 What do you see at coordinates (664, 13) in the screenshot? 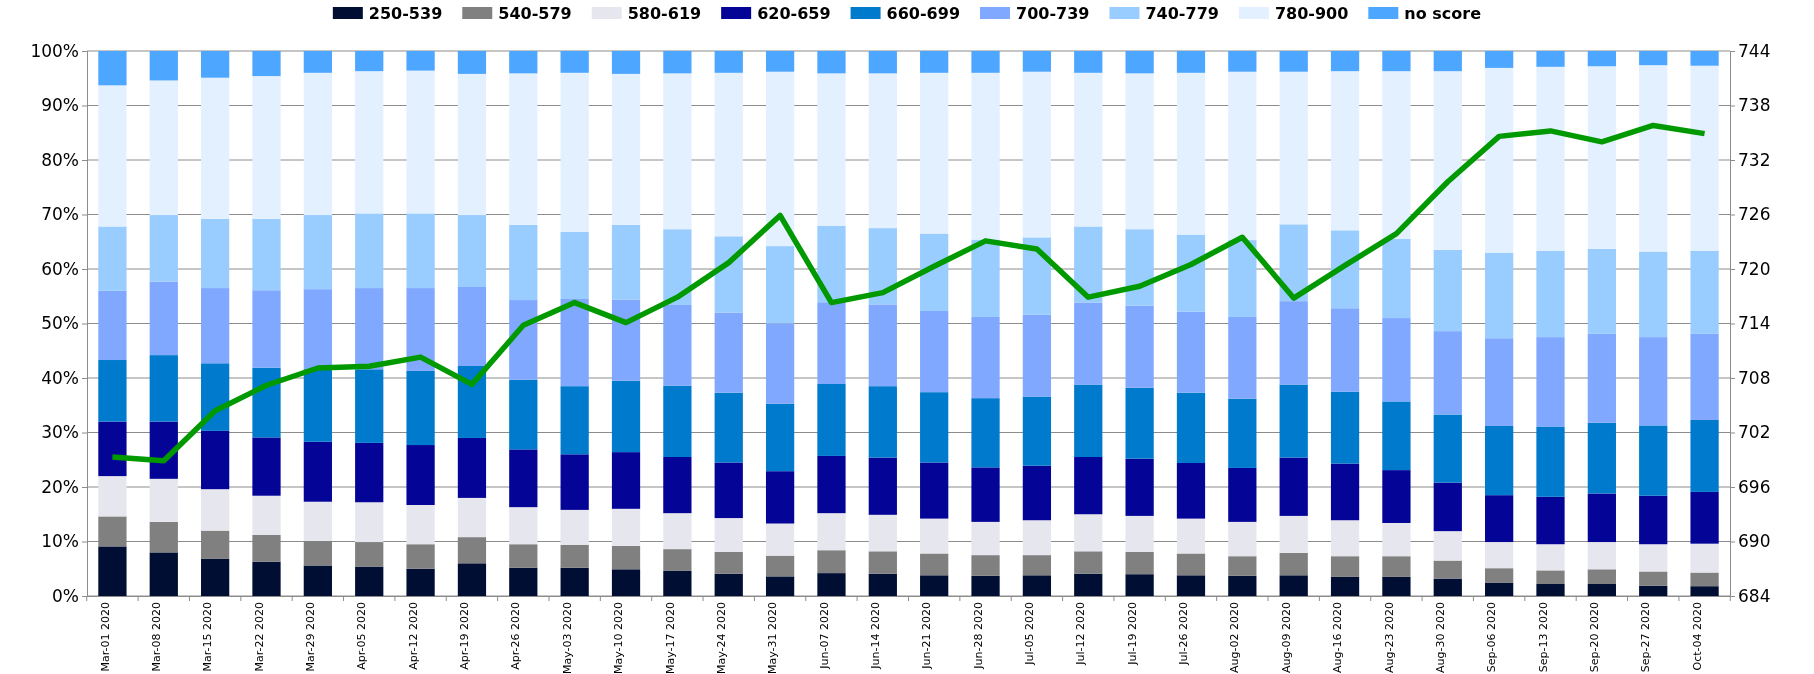
I see `legend-label: 580-619` at bounding box center [664, 13].